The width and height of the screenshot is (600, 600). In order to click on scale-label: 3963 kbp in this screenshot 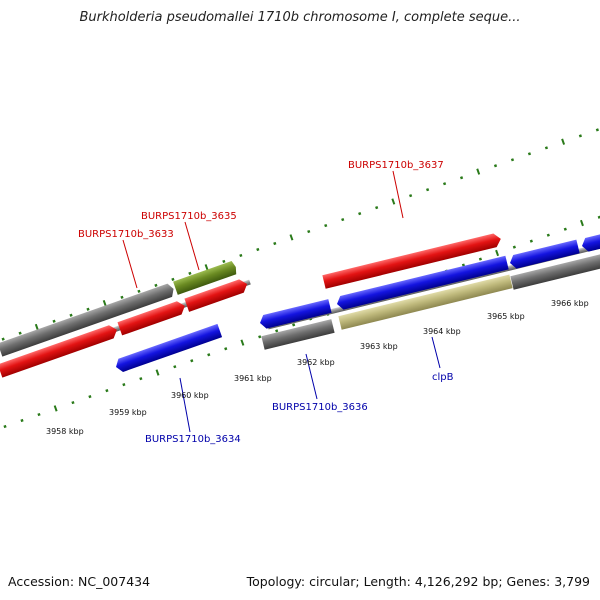, I will do `click(379, 346)`.